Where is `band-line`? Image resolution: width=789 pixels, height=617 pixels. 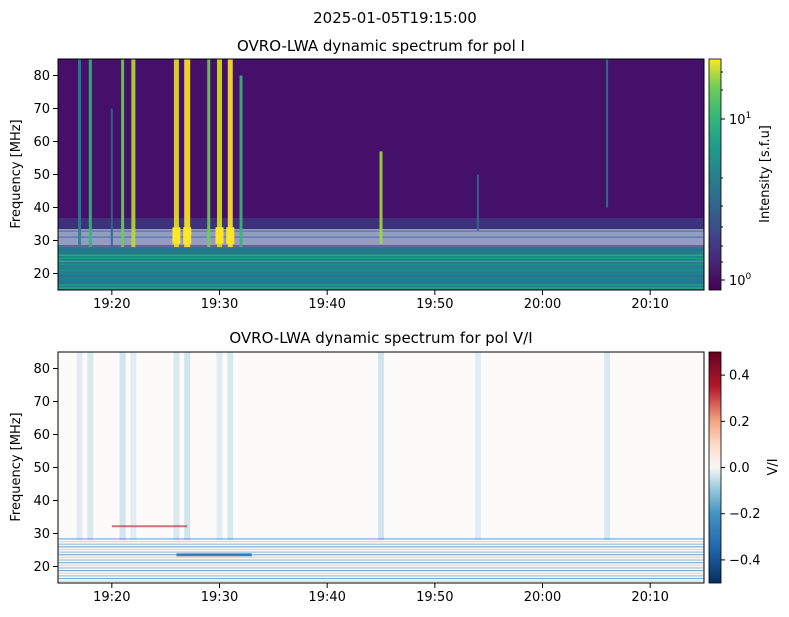 band-line is located at coordinates (381, 246).